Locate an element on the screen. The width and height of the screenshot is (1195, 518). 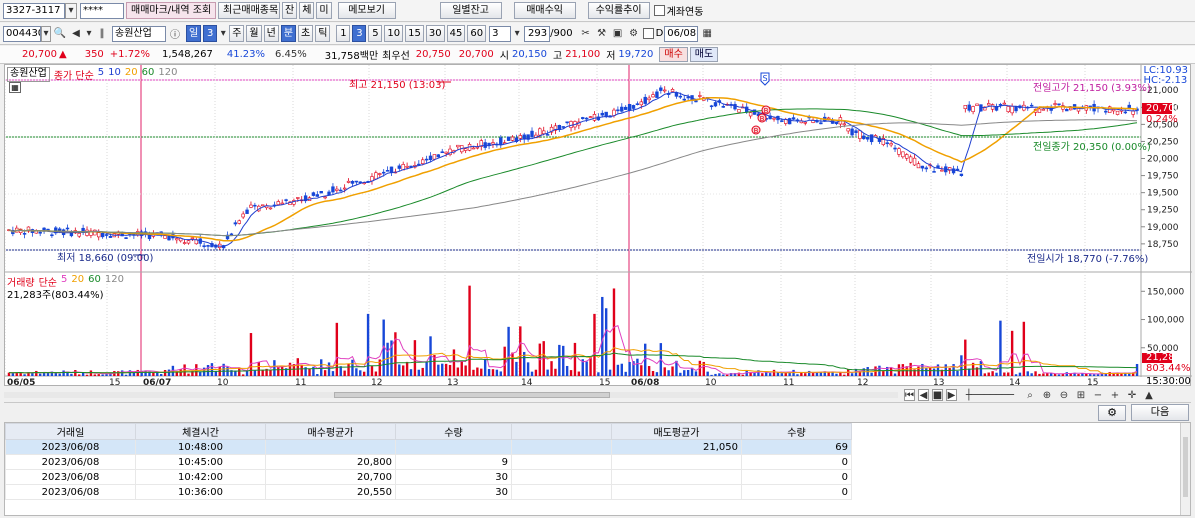
table-scrollbar-thumb is located at coordinates (1185, 467).